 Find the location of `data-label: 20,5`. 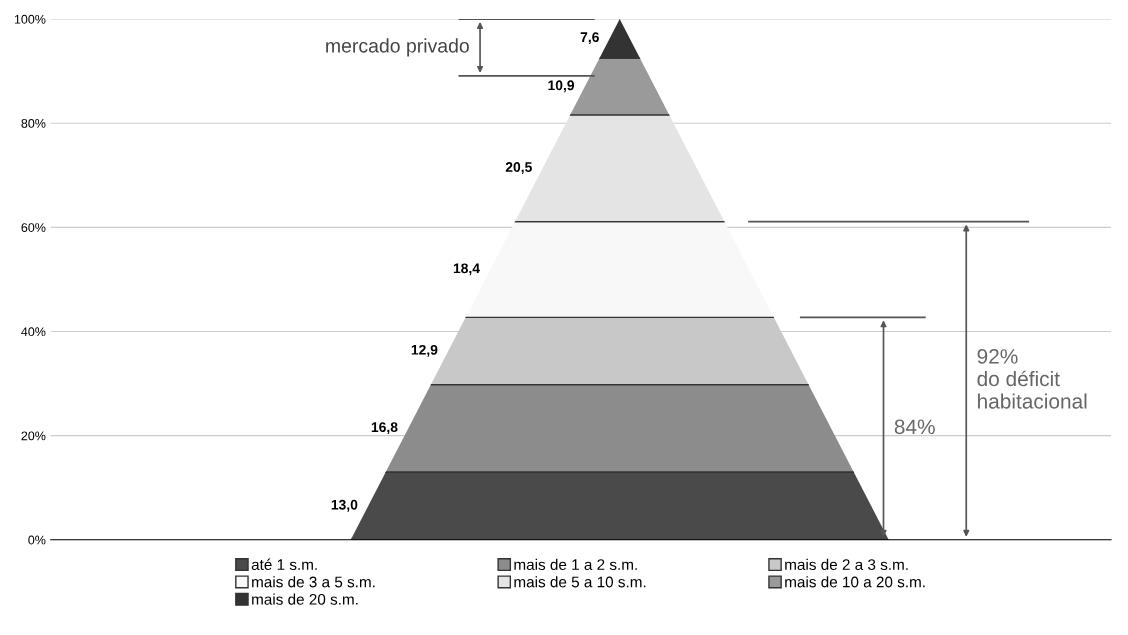

data-label: 20,5 is located at coordinates (518, 168).